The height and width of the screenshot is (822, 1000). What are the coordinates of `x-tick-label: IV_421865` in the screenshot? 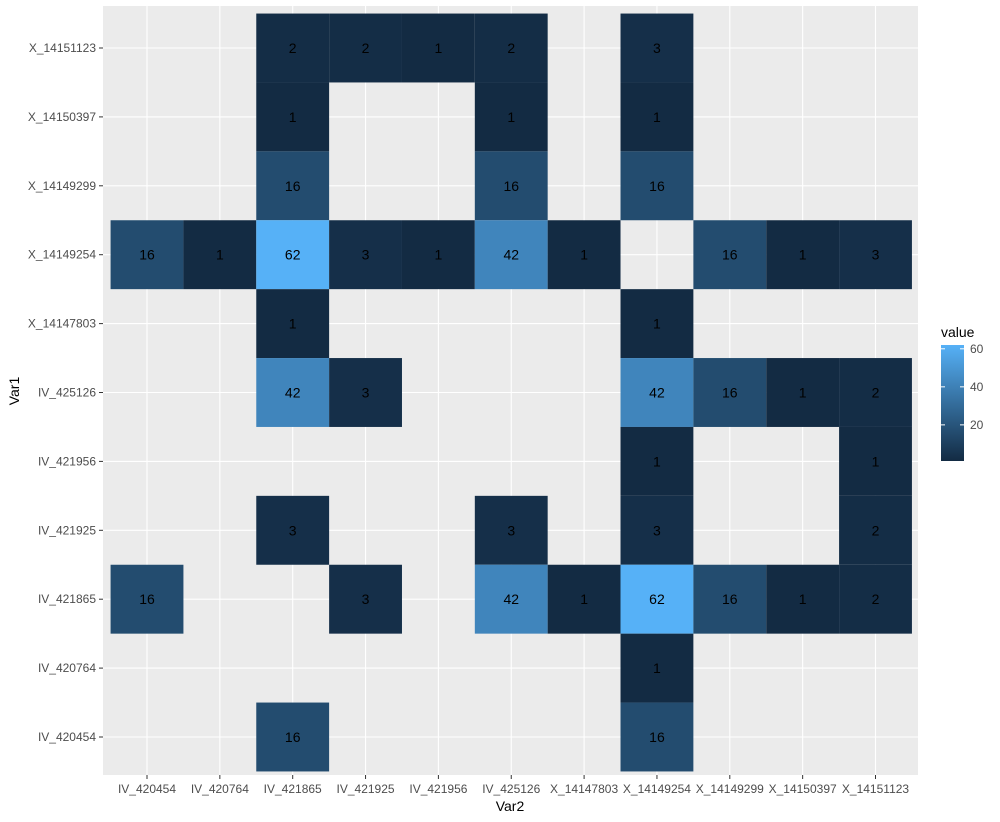 It's located at (293, 789).